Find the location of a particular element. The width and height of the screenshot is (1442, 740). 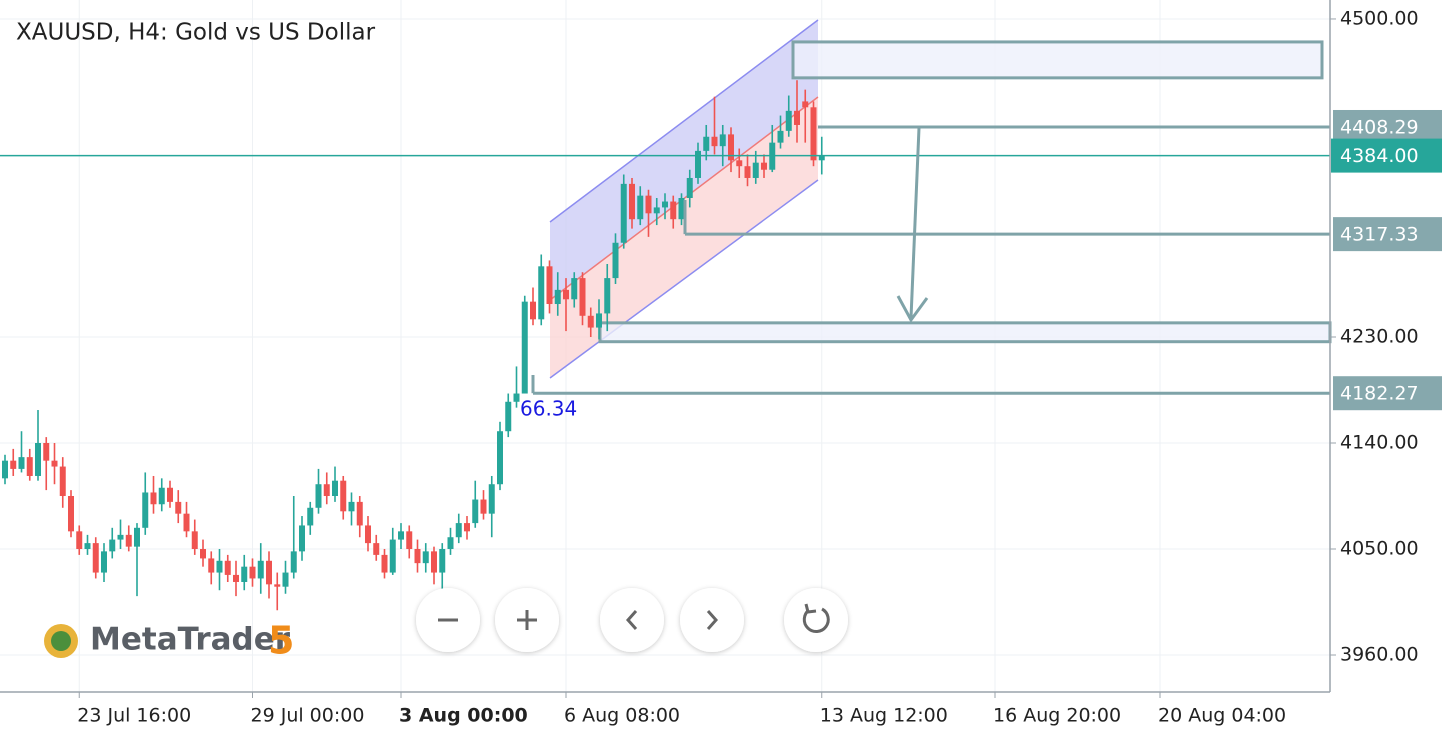

logo-version: 5 is located at coordinates (281, 641).